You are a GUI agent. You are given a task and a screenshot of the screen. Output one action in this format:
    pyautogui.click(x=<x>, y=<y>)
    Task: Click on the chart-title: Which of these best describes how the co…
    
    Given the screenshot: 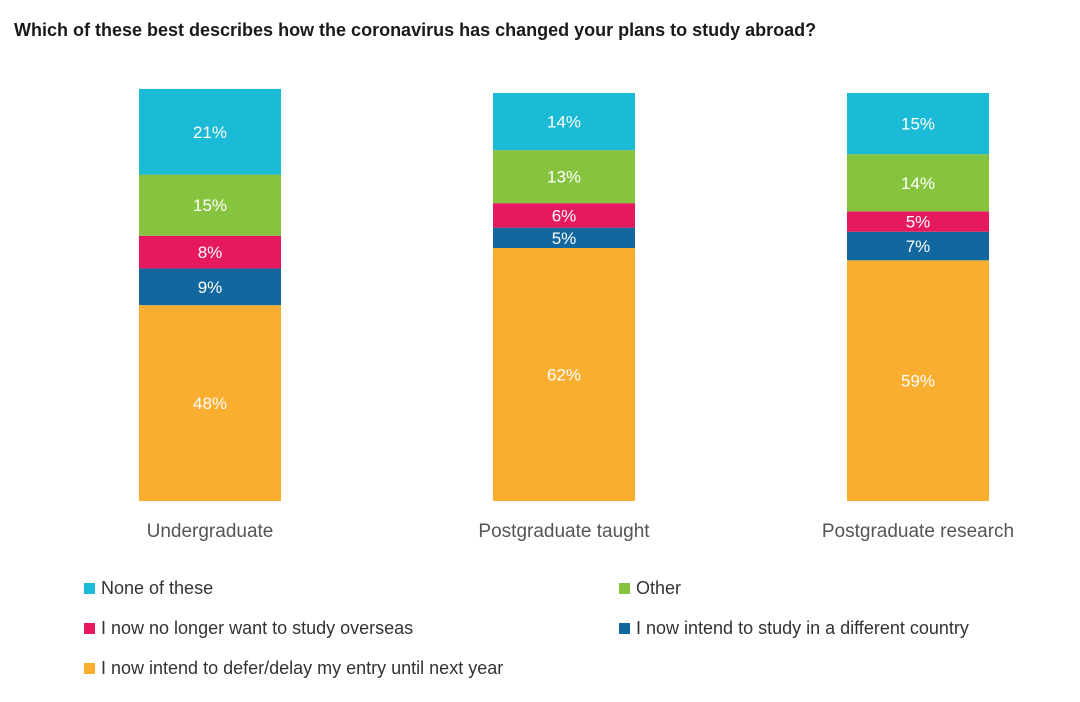 What is the action you would take?
    pyautogui.click(x=415, y=30)
    